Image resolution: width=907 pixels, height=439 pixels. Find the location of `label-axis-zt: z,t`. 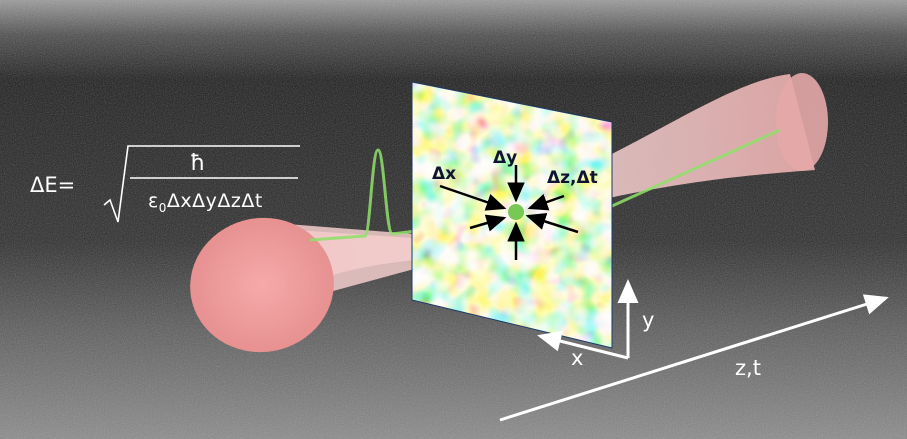

label-axis-zt: z,t is located at coordinates (748, 368).